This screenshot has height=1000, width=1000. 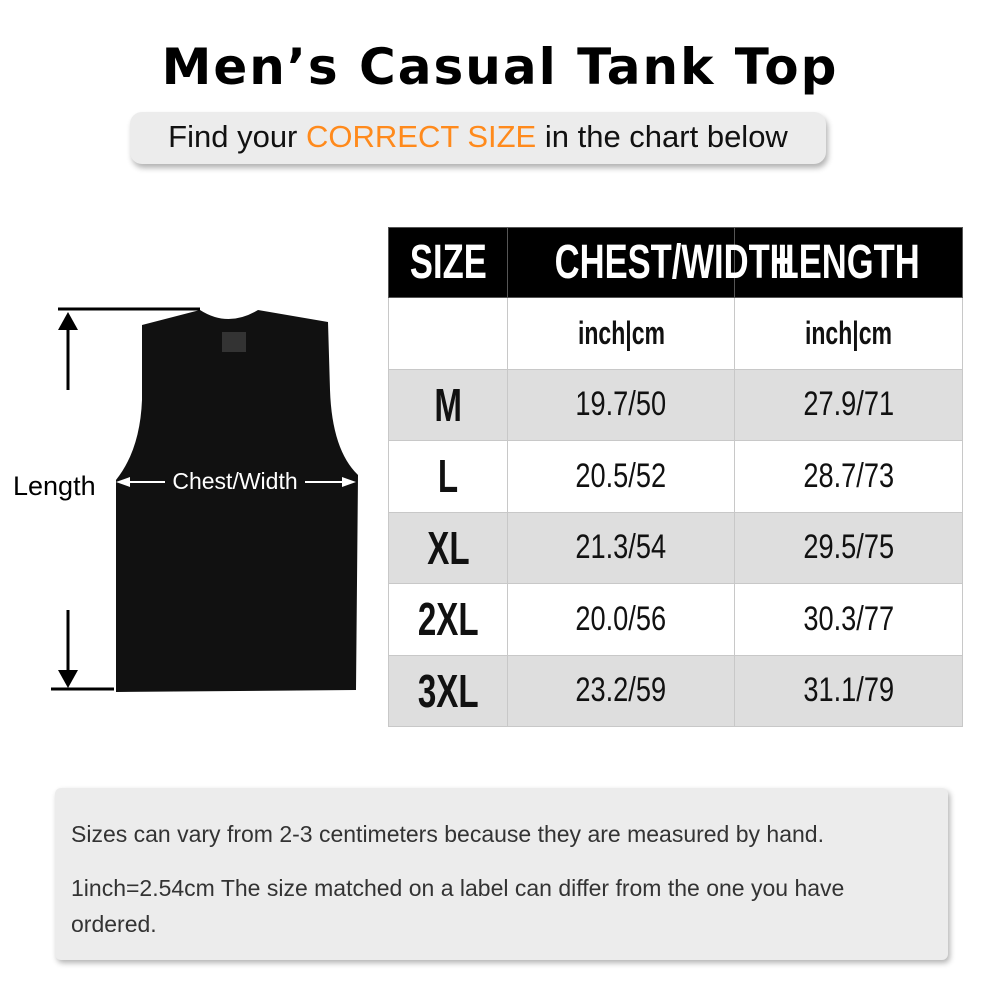 What do you see at coordinates (54, 486) in the screenshot?
I see `length-label: Length` at bounding box center [54, 486].